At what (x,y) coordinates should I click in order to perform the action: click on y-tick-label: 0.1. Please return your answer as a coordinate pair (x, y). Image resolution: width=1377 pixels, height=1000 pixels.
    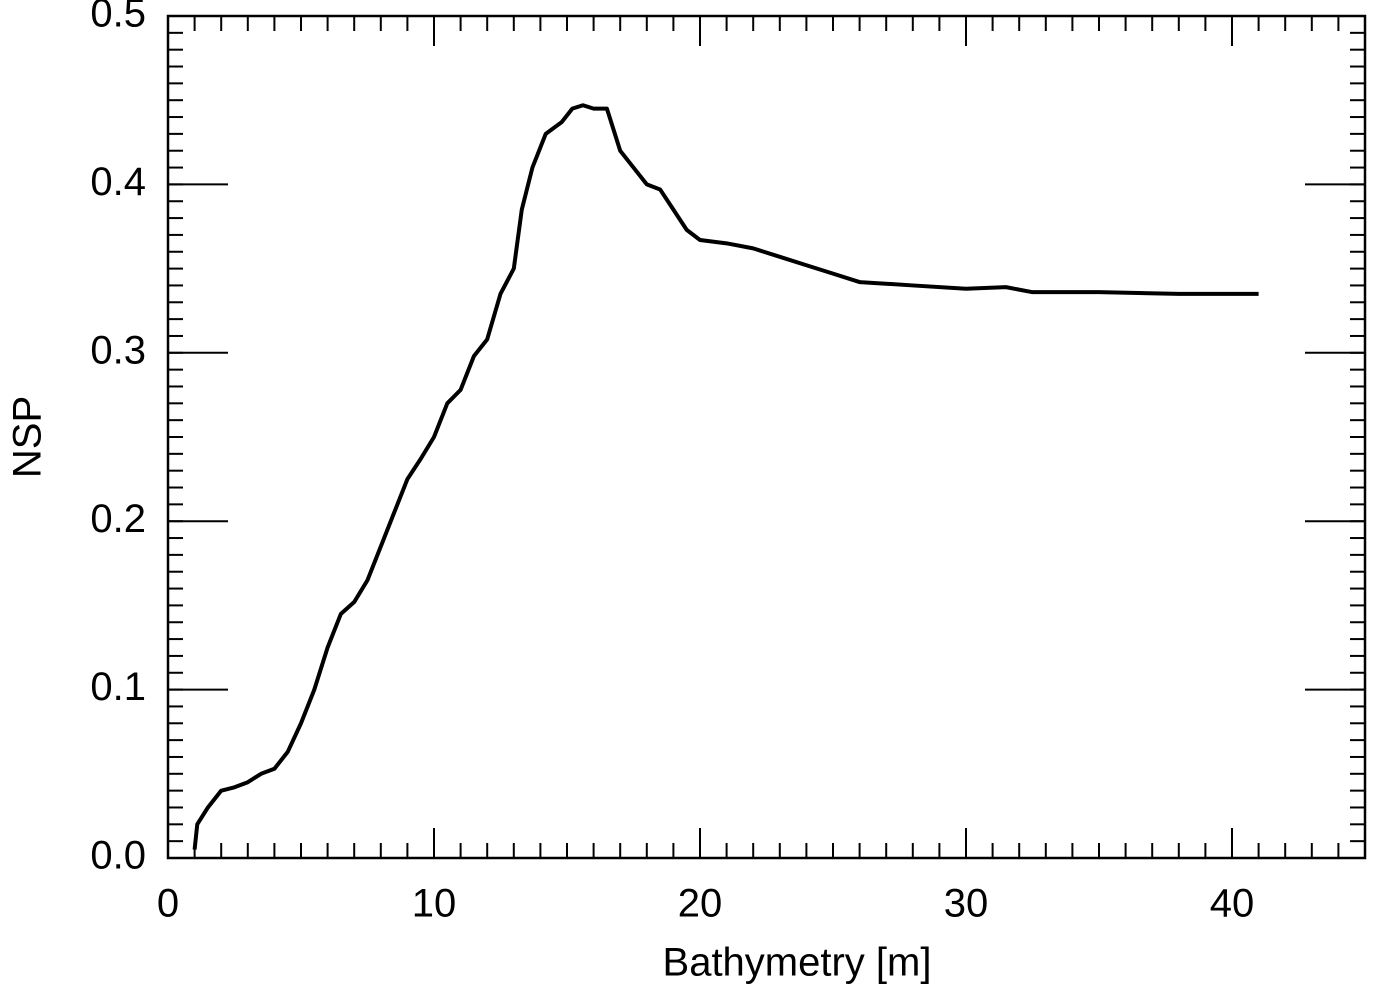
    Looking at the image, I should click on (118, 687).